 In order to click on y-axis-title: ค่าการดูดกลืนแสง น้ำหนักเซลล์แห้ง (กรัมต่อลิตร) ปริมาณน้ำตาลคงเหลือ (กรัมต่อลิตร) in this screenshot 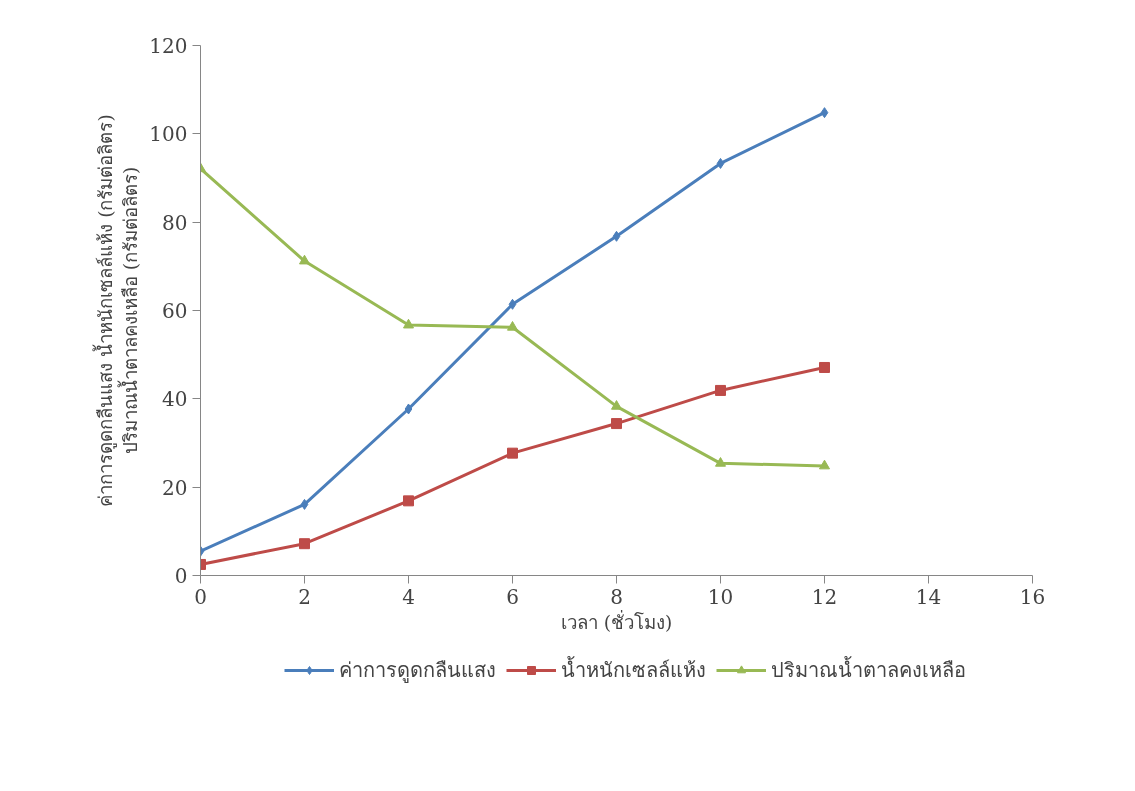, I will do `click(117, 310)`.